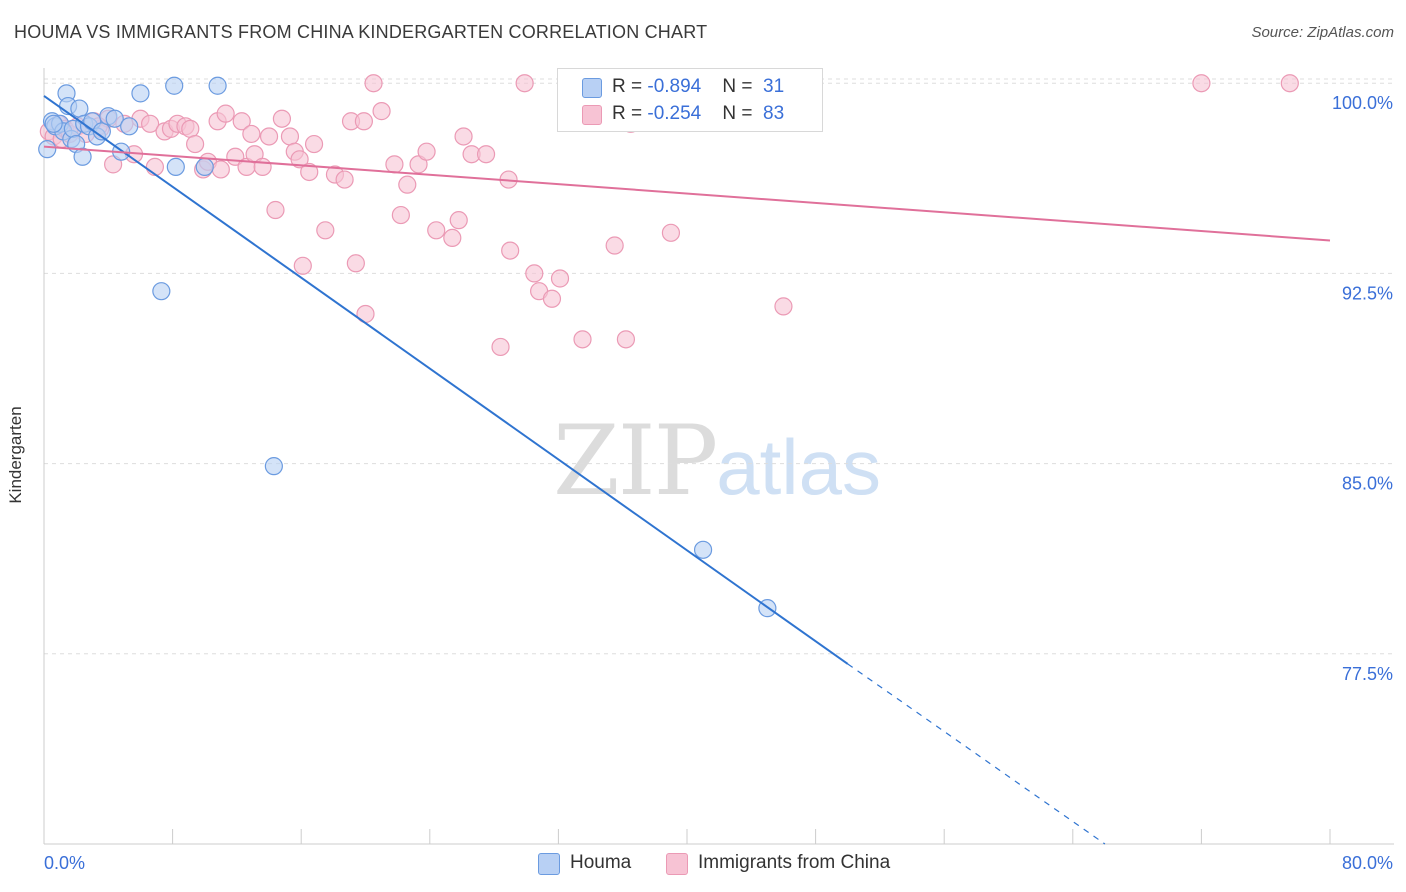 Image resolution: width=1406 pixels, height=892 pixels. I want to click on china-n-label: N =, so click(740, 113).